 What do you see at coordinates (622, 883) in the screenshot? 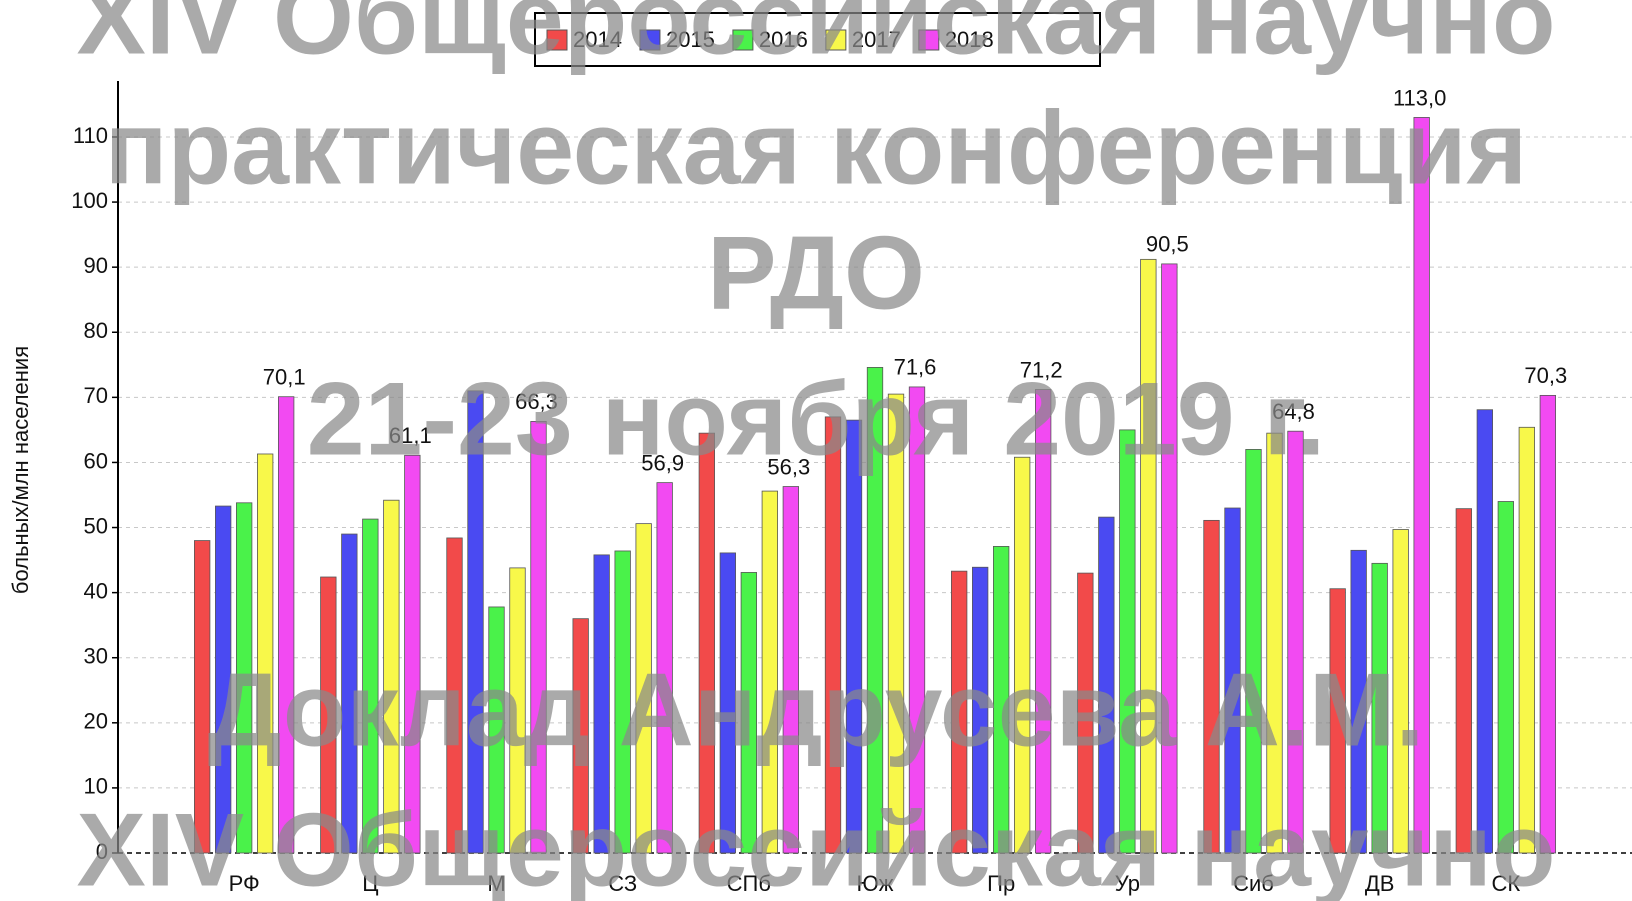
I see `x-tick-label: СЗ` at bounding box center [622, 883].